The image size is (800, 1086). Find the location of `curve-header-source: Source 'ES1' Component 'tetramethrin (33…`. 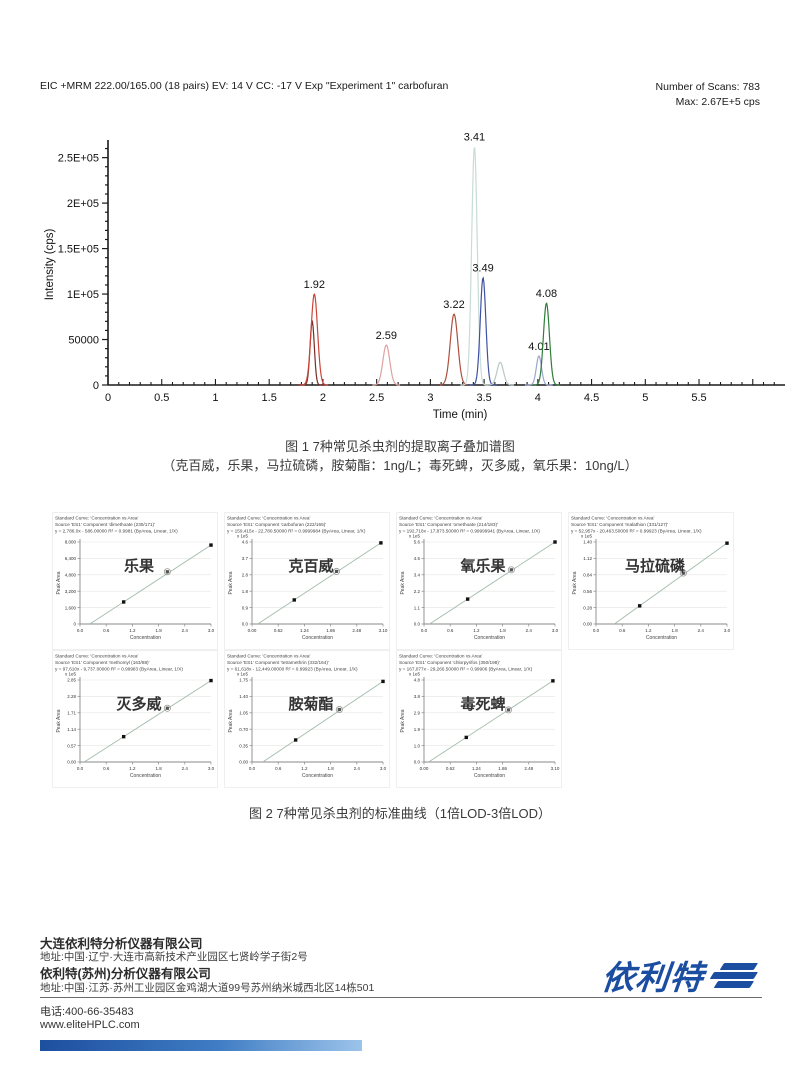

curve-header-source: Source 'ES1' Component 'tetramethrin (33… is located at coordinates (278, 662).